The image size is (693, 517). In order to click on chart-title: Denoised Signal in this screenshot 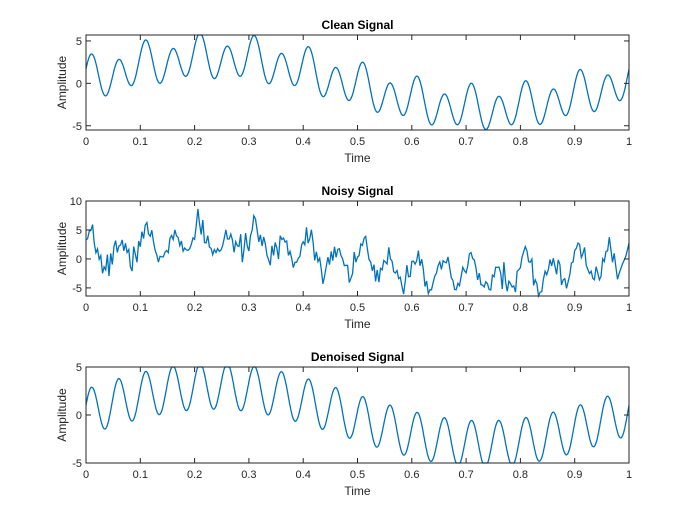, I will do `click(357, 357)`.